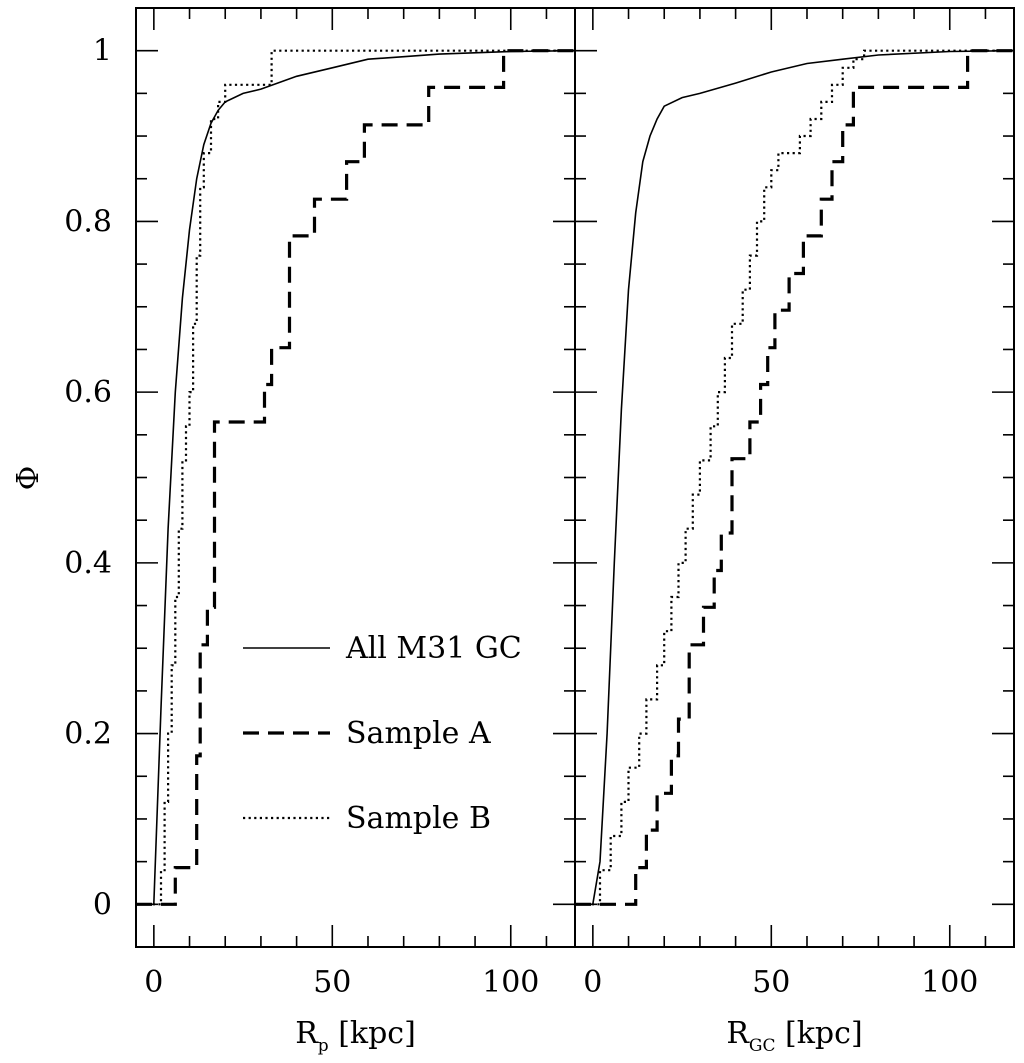  I want to click on y-axis-label: Φ, so click(28, 478).